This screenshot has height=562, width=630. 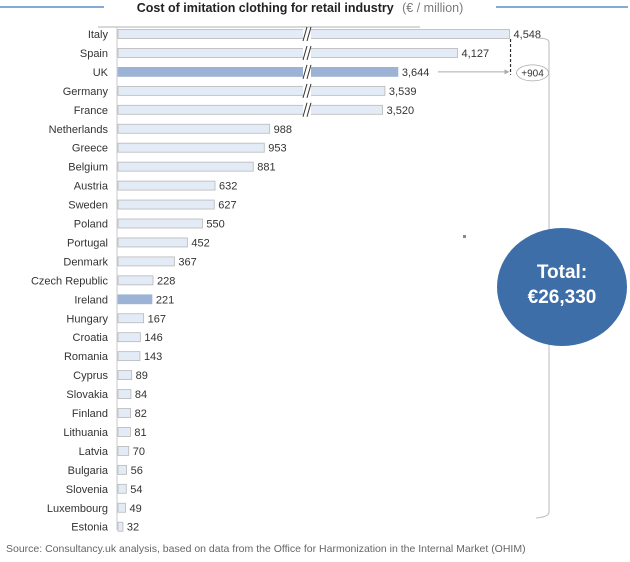 What do you see at coordinates (122, 469) in the screenshot?
I see `bar-bulgaria` at bounding box center [122, 469].